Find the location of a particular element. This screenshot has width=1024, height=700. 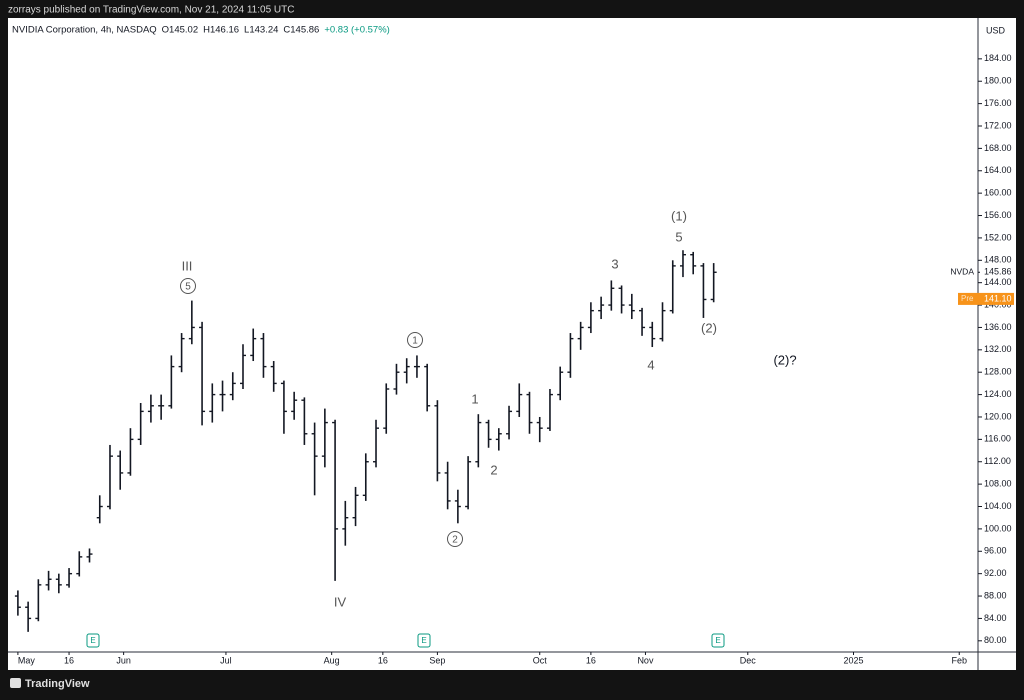

wave-label: (1) is located at coordinates (679, 215).